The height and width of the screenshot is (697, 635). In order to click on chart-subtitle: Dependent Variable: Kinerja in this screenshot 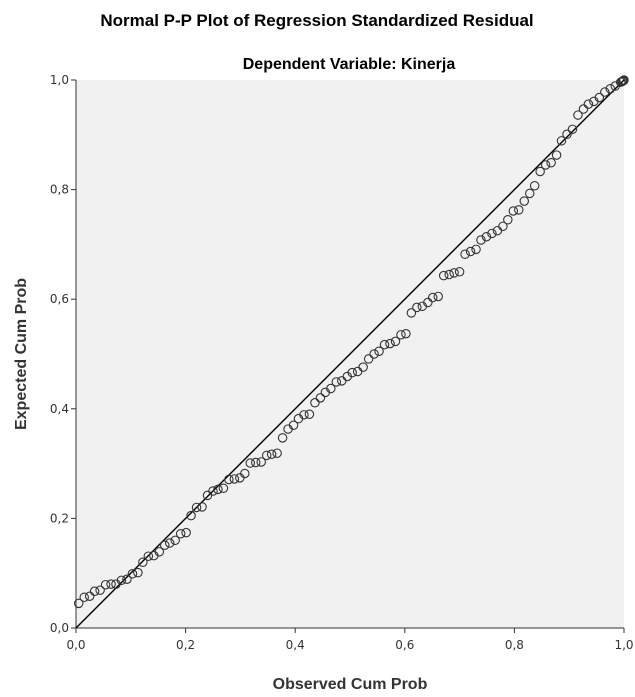, I will do `click(349, 64)`.